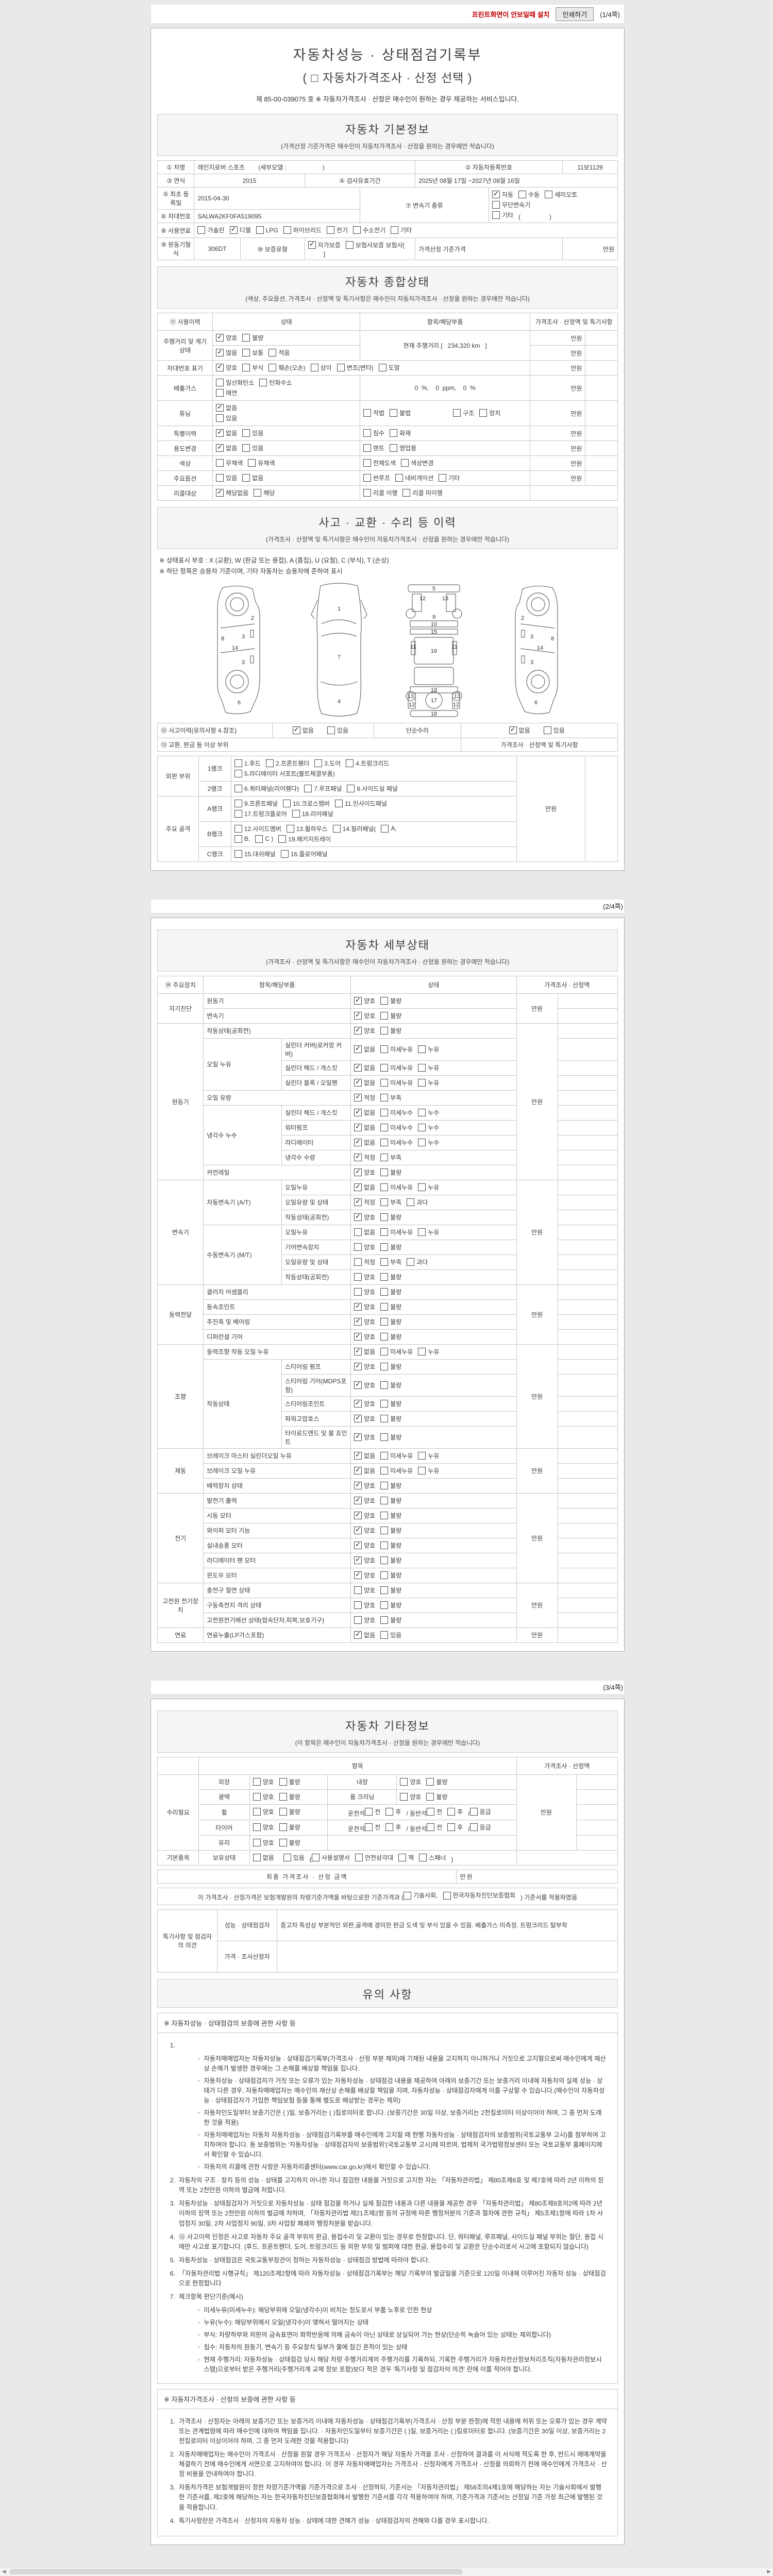  I want to click on scroll-left-arrow: ◀, so click(4, 2571).